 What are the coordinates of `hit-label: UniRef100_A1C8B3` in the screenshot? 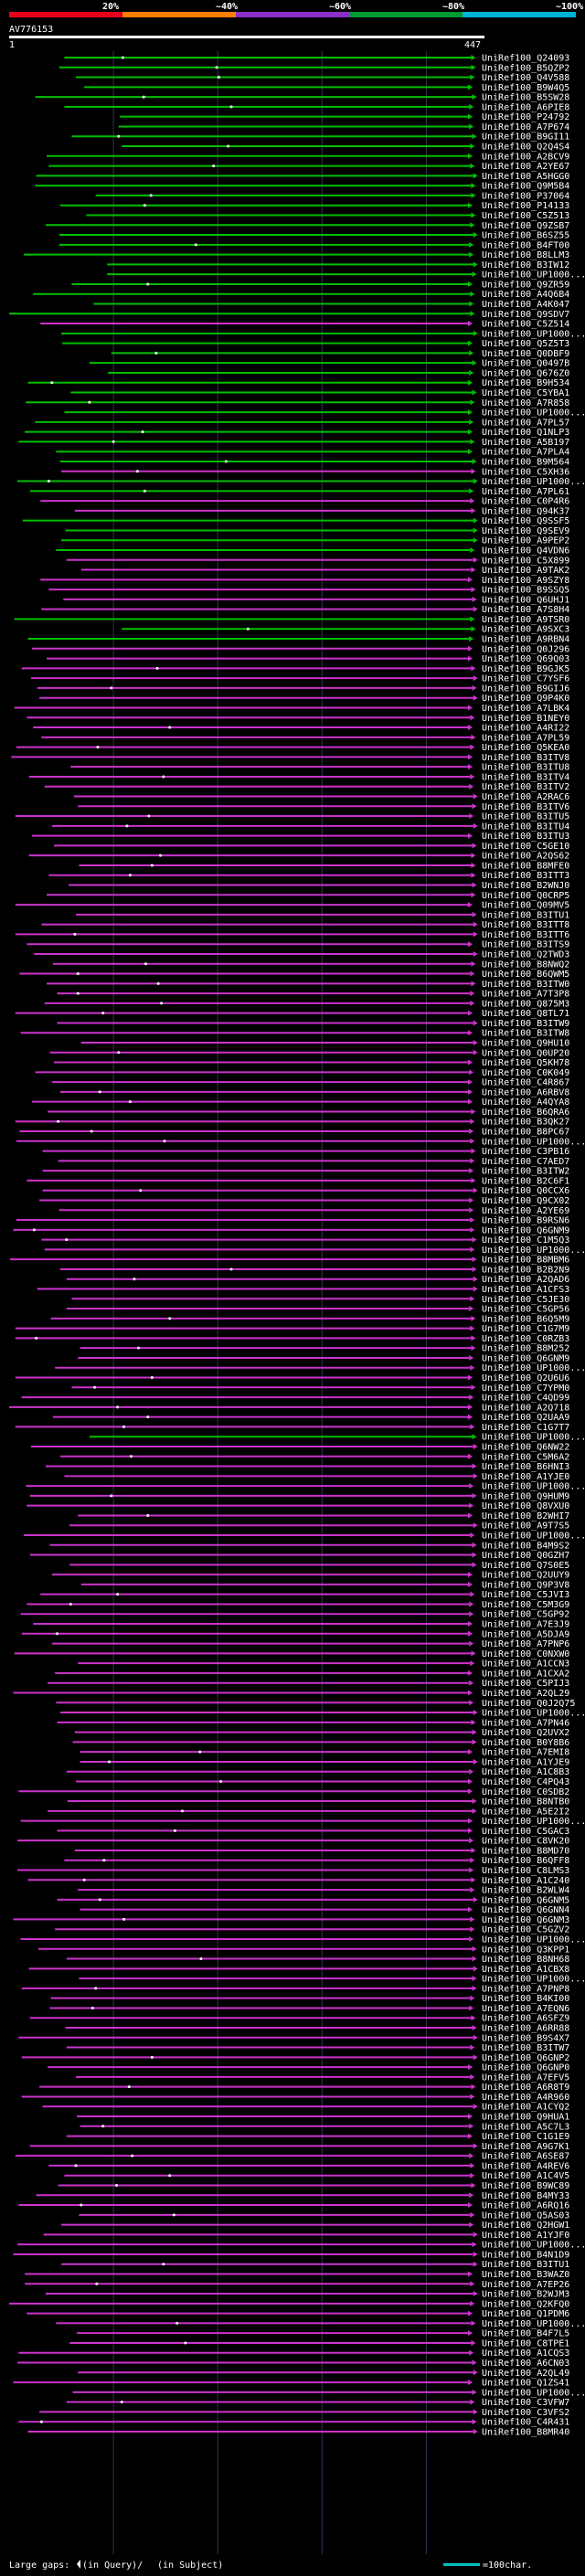 It's located at (525, 1772).